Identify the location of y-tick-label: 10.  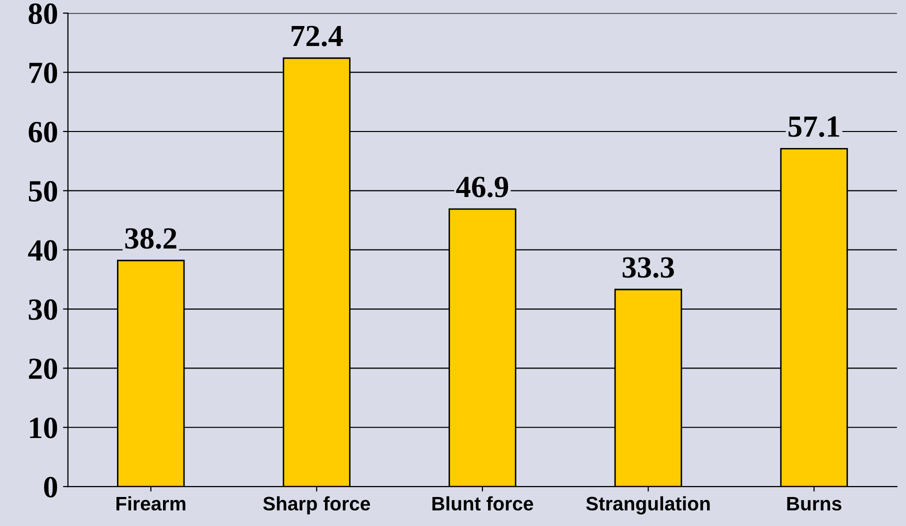
(44, 428).